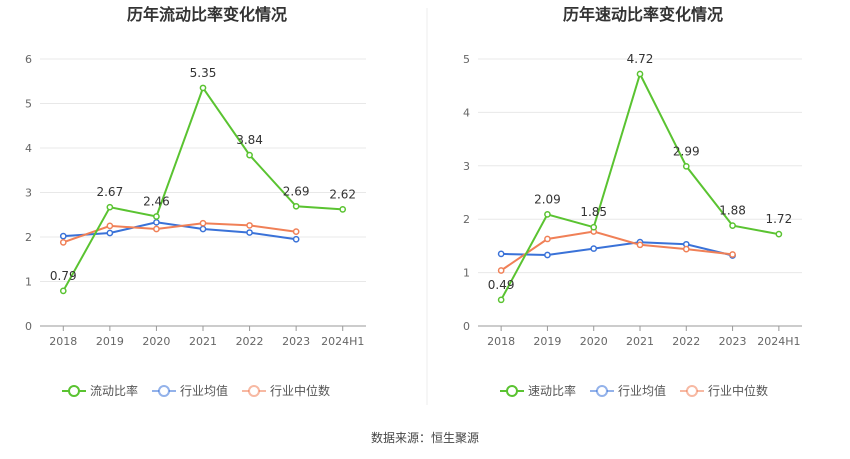 This screenshot has height=459, width=850. Describe the element at coordinates (249, 140) in the screenshot. I see `data-label: 3.84` at that location.